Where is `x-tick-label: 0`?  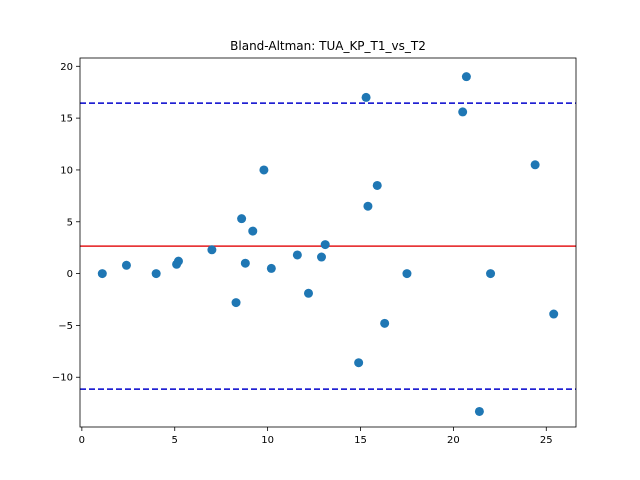 x-tick-label: 0 is located at coordinates (82, 440).